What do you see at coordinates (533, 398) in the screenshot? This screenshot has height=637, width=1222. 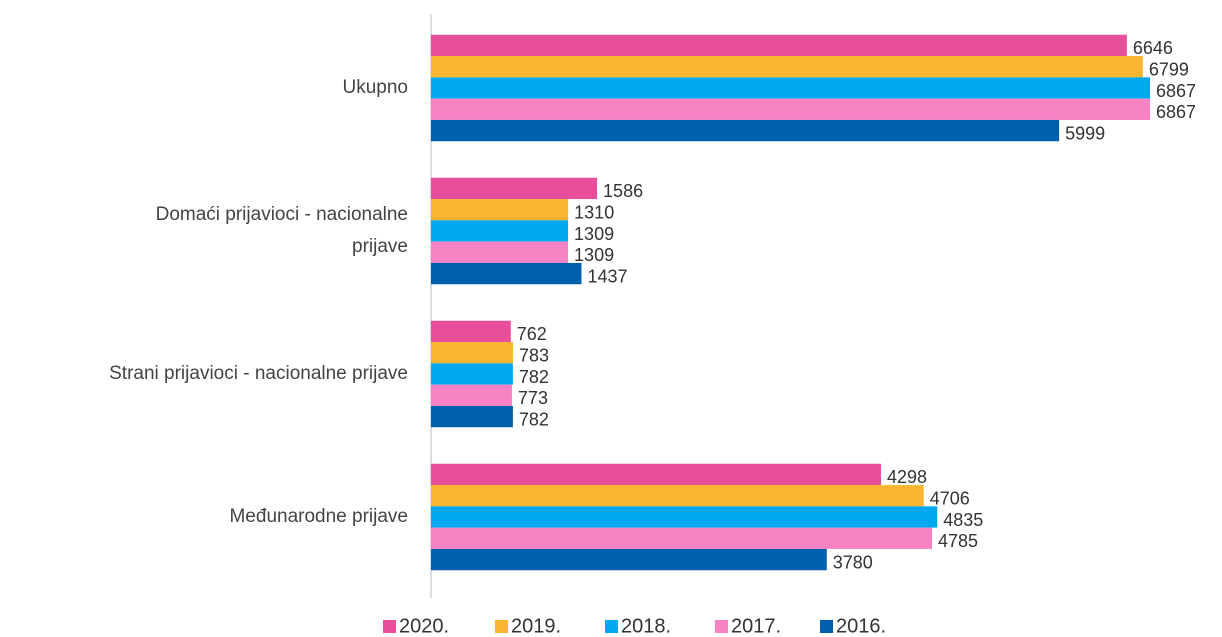 I see `value-label: 773` at bounding box center [533, 398].